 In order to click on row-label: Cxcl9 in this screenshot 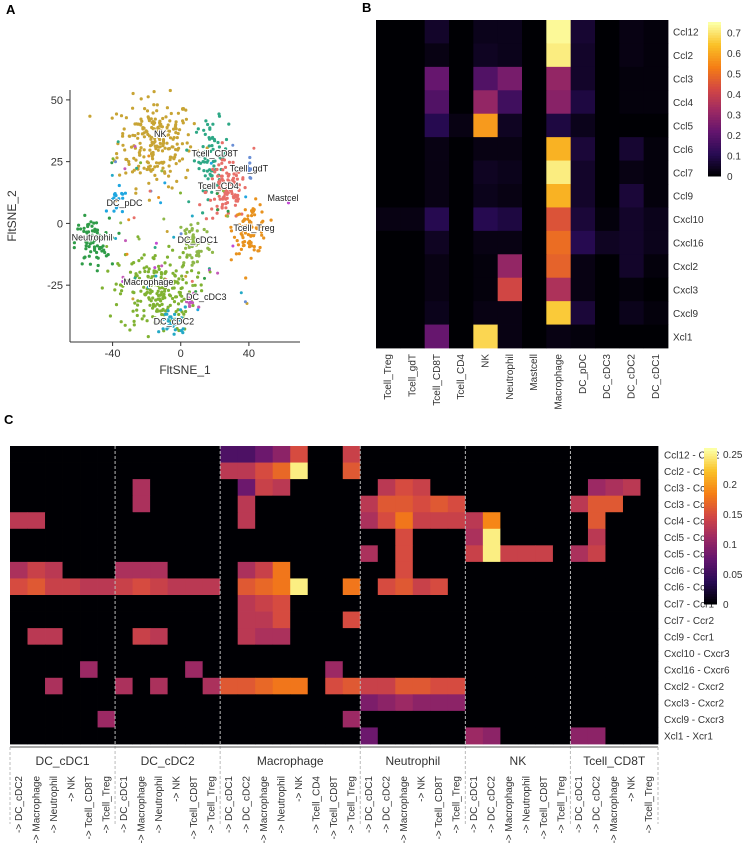, I will do `click(685, 314)`.